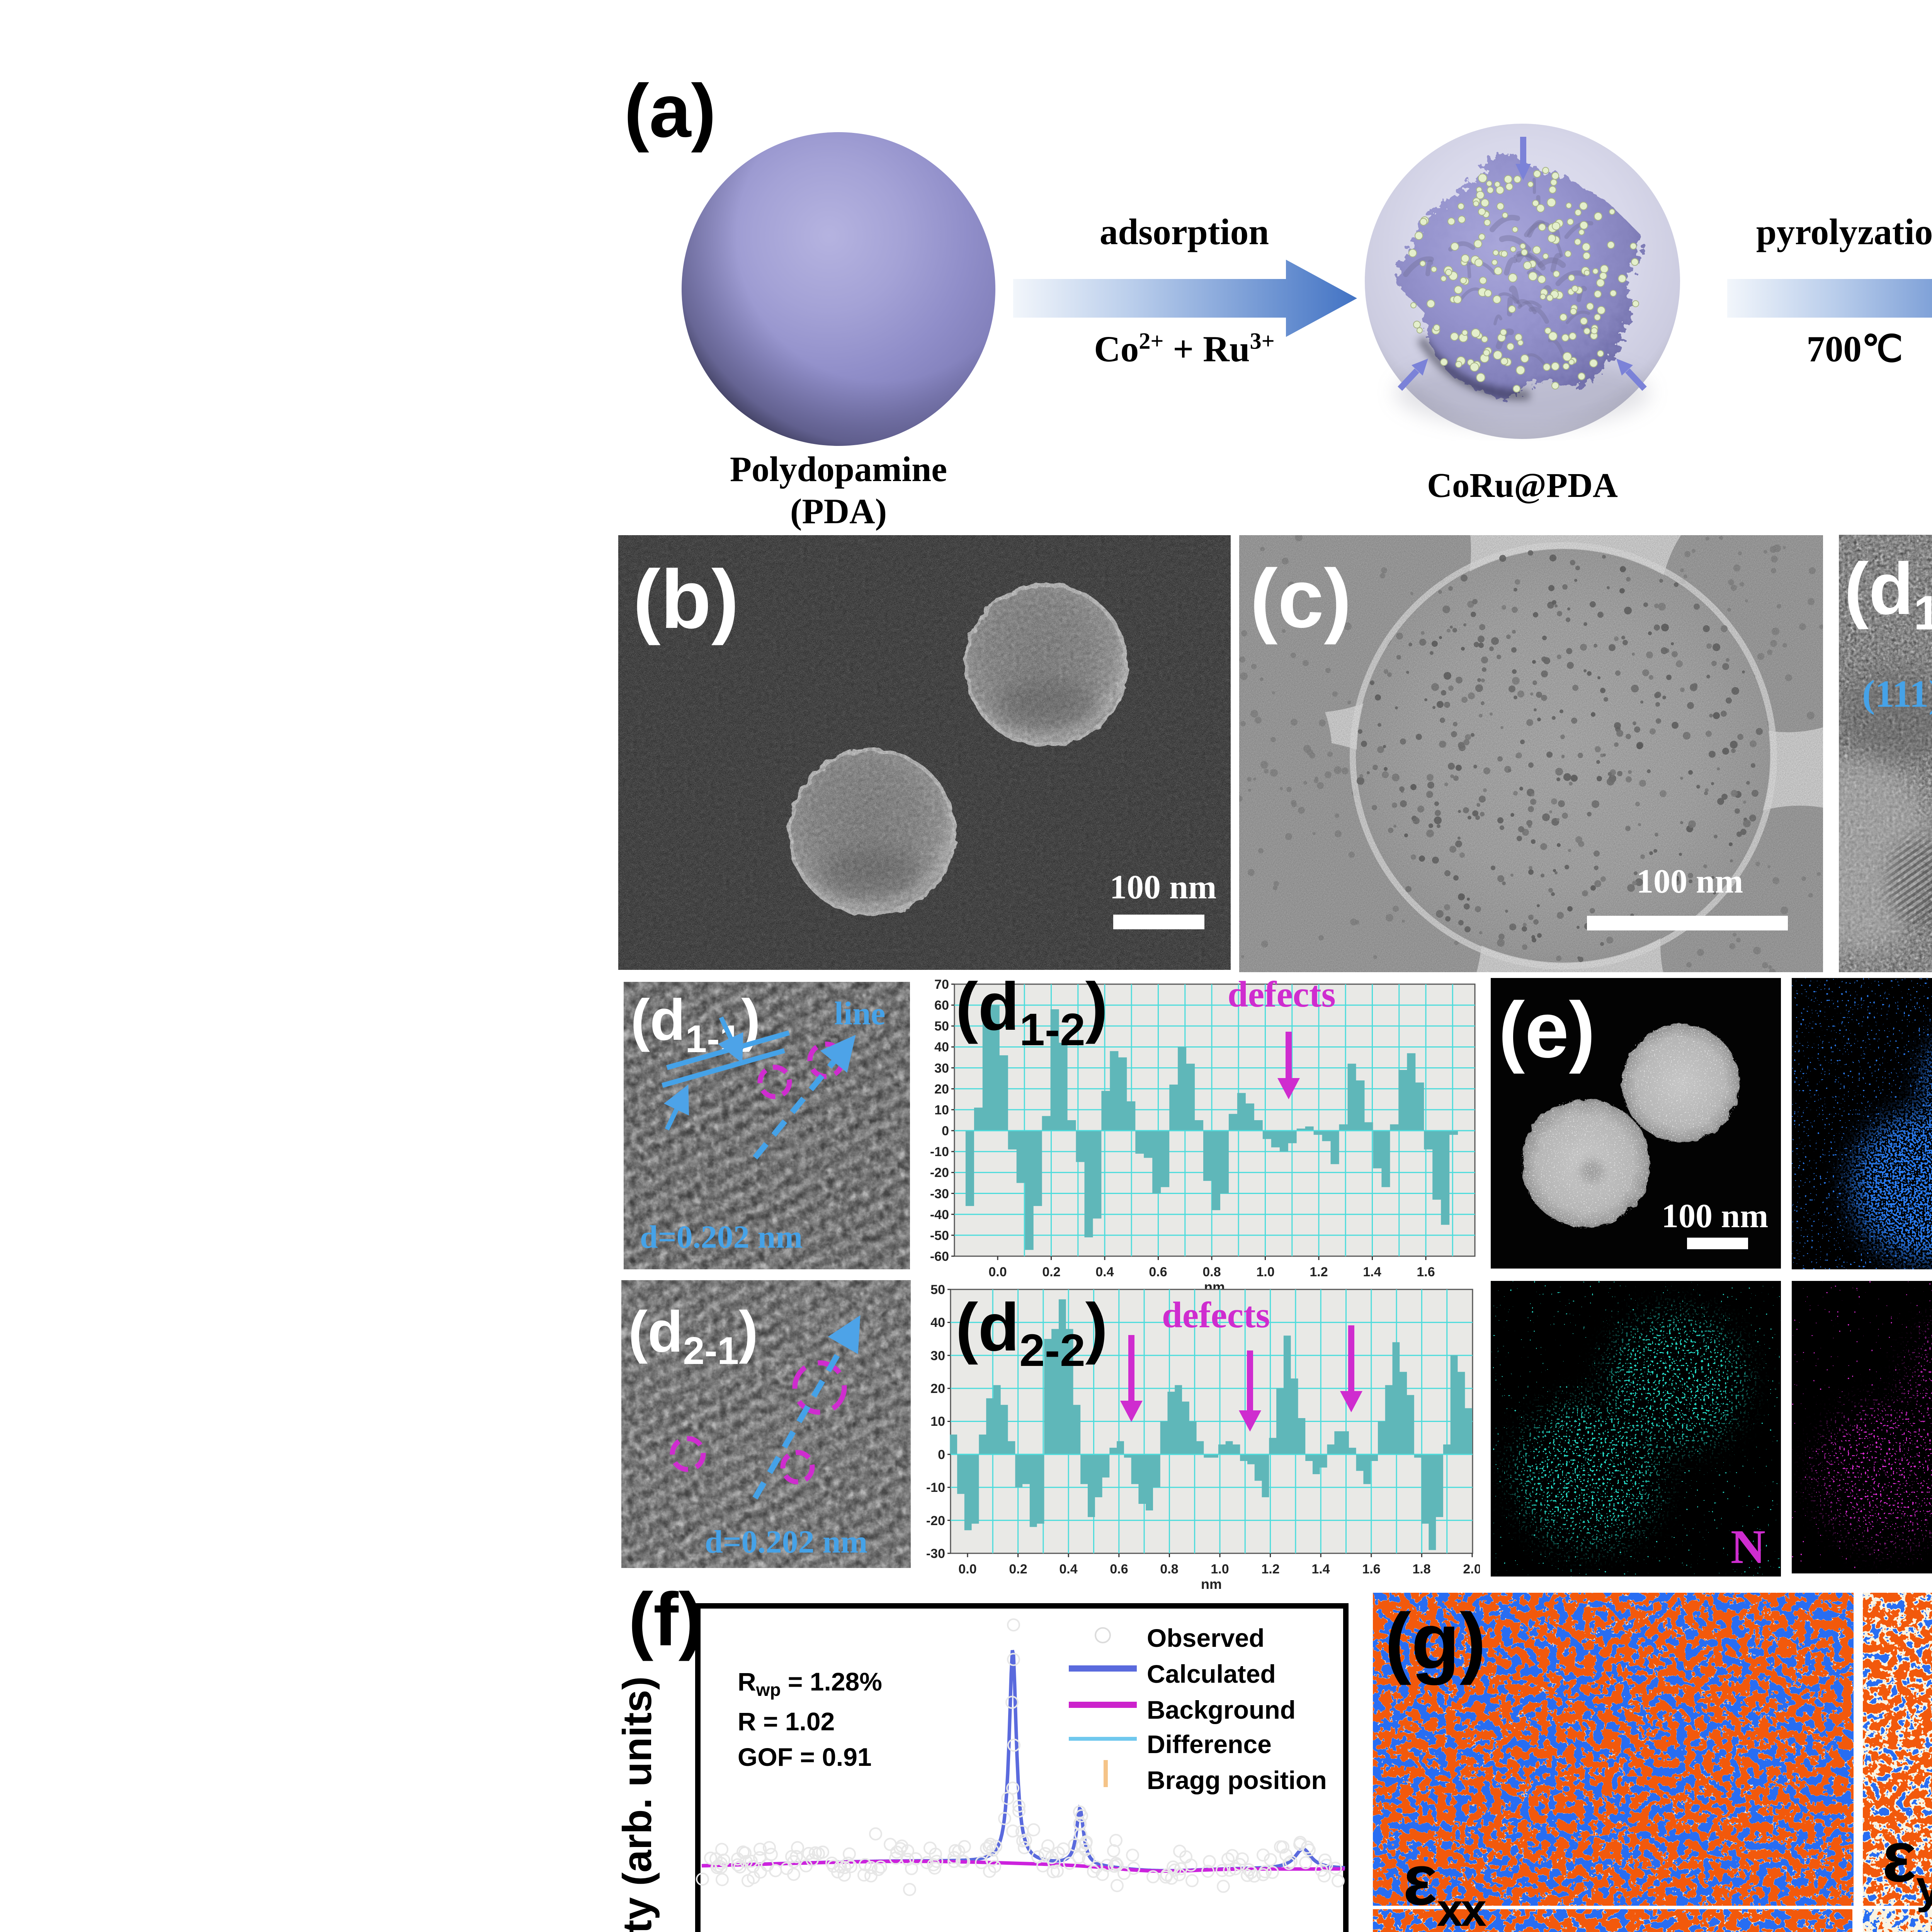 The width and height of the screenshot is (1932, 1932). Describe the element at coordinates (805, 1757) in the screenshot. I see `svg-text: GOF = 0.91` at that location.